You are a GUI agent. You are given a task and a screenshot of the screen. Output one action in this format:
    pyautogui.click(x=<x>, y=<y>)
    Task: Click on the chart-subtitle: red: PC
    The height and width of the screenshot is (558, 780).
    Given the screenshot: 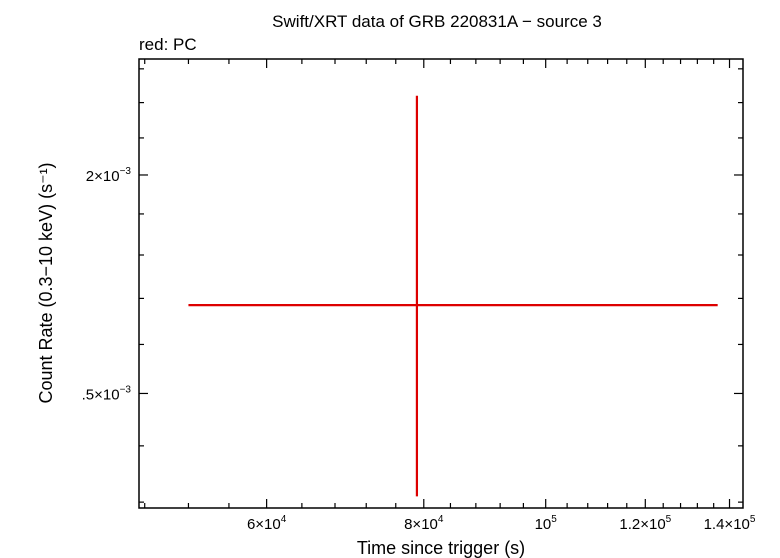 What is the action you would take?
    pyautogui.click(x=168, y=44)
    